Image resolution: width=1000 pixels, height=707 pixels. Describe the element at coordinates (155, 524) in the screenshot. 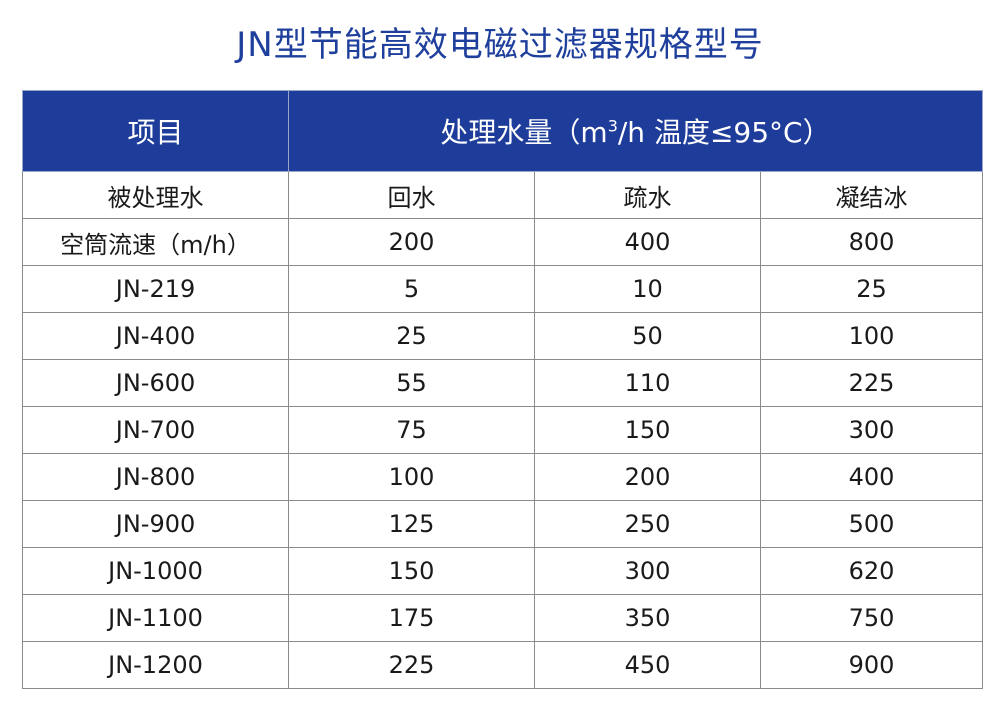

I see `table-cell: JN-900` at that location.